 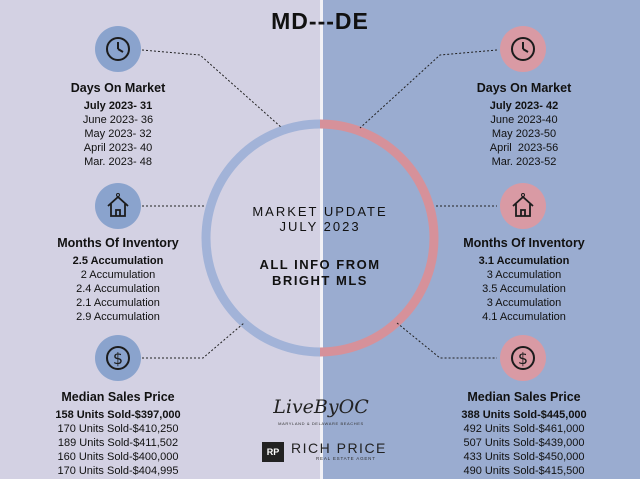 I want to click on livebyoc-logo-subtitle: MARYLAND & DELAWARE BEACHES, so click(x=321, y=423).